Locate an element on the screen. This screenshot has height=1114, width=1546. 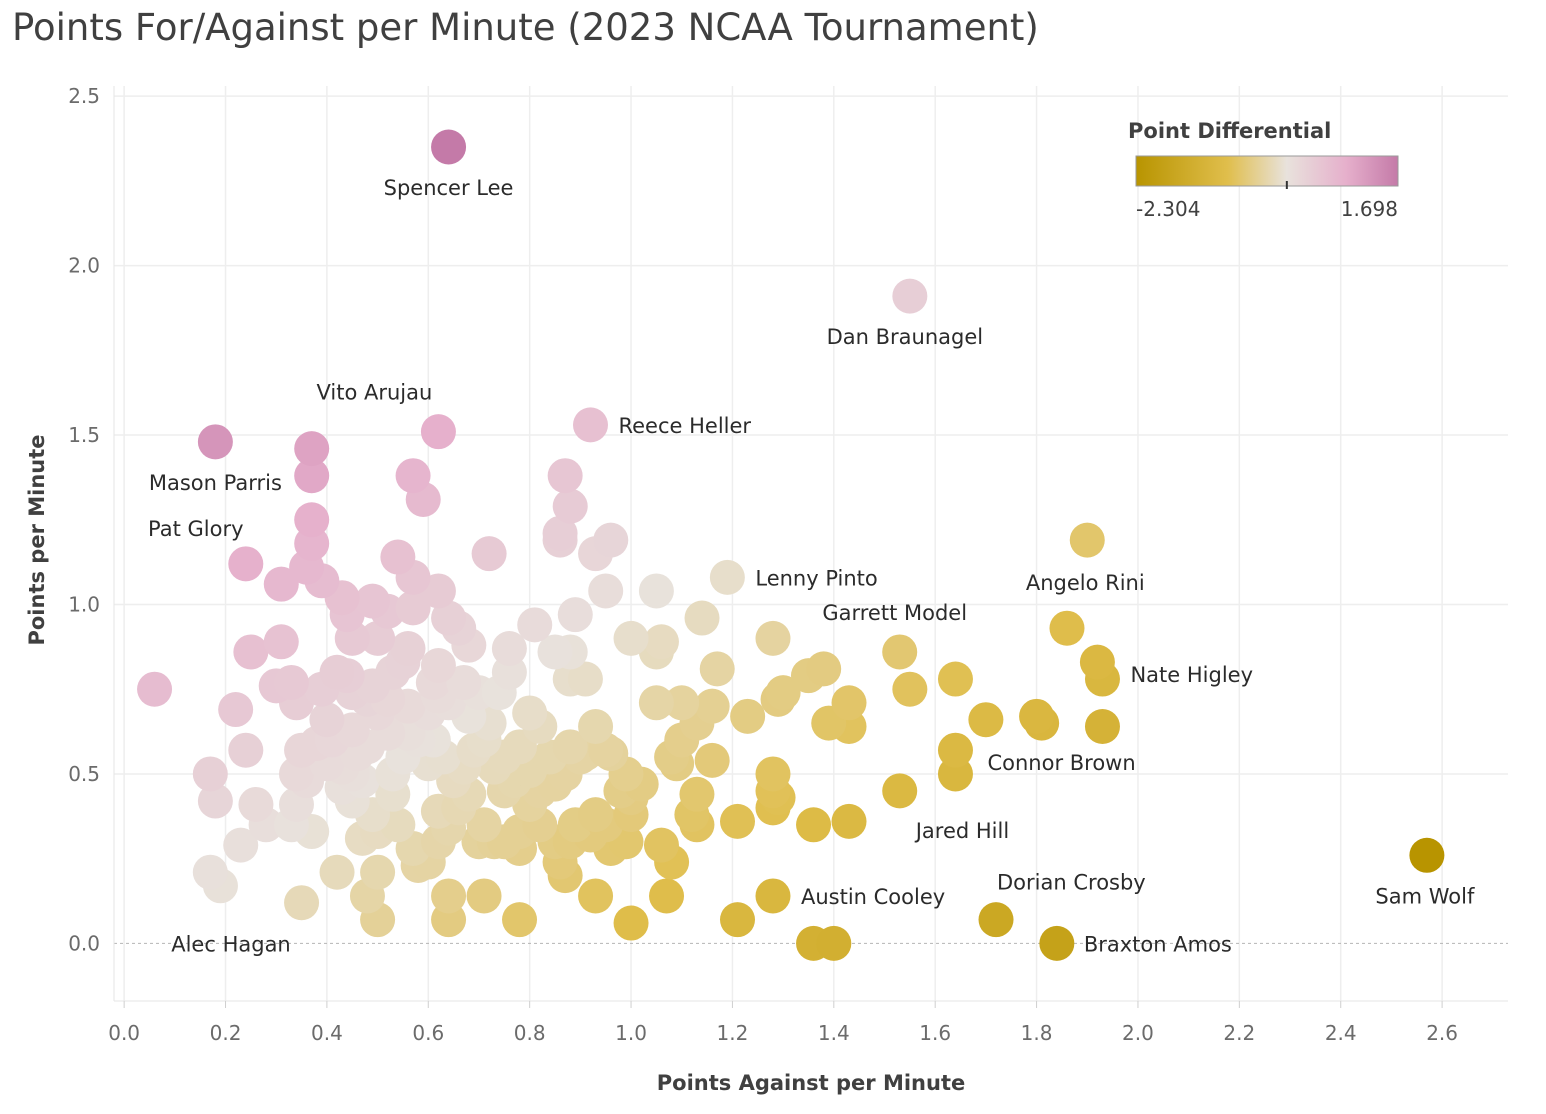
x-tick-label: 0.8 is located at coordinates (530, 1033).